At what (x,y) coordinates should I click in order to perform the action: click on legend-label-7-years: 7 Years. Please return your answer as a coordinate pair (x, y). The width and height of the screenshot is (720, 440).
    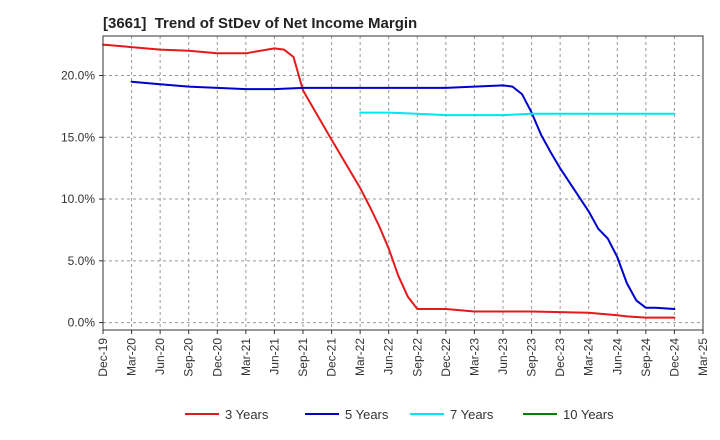
    Looking at the image, I should click on (472, 414).